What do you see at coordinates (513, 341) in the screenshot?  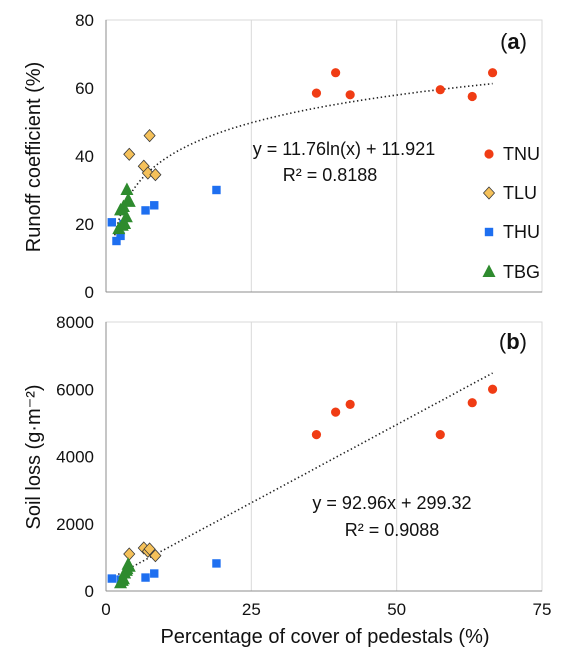 I see `panel-label-b: (b)` at bounding box center [513, 341].